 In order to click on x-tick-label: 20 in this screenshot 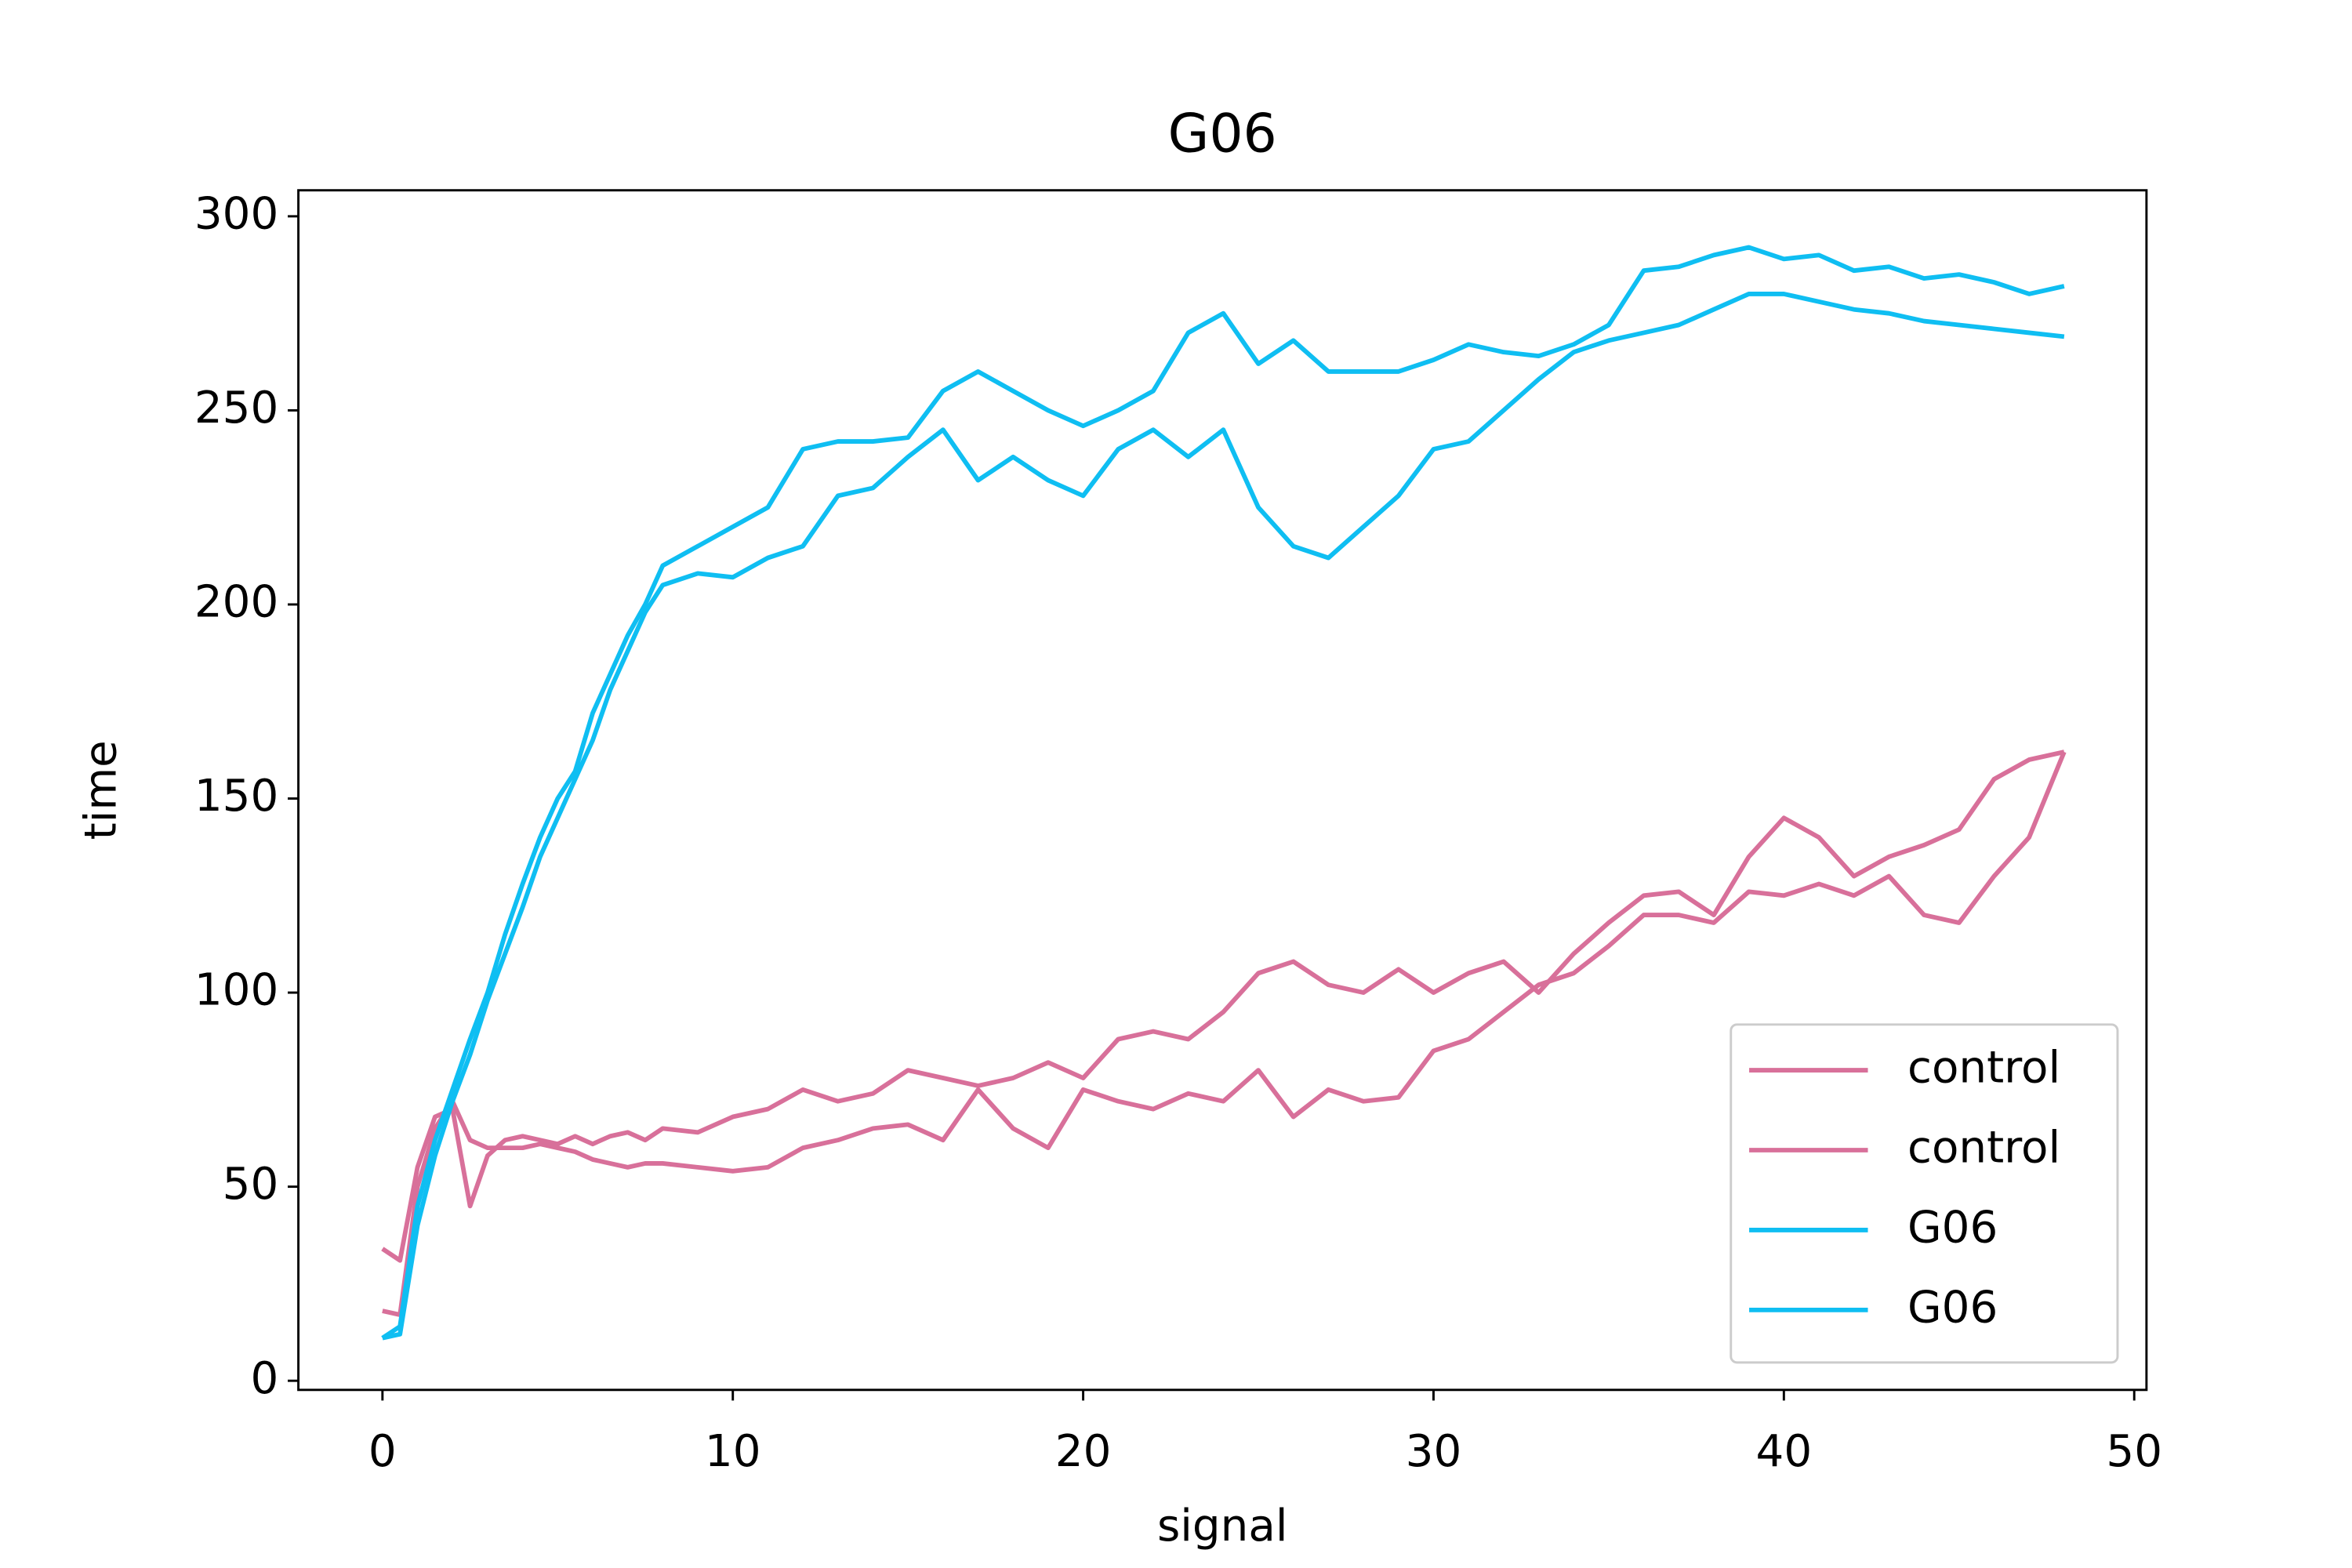, I will do `click(1083, 1451)`.